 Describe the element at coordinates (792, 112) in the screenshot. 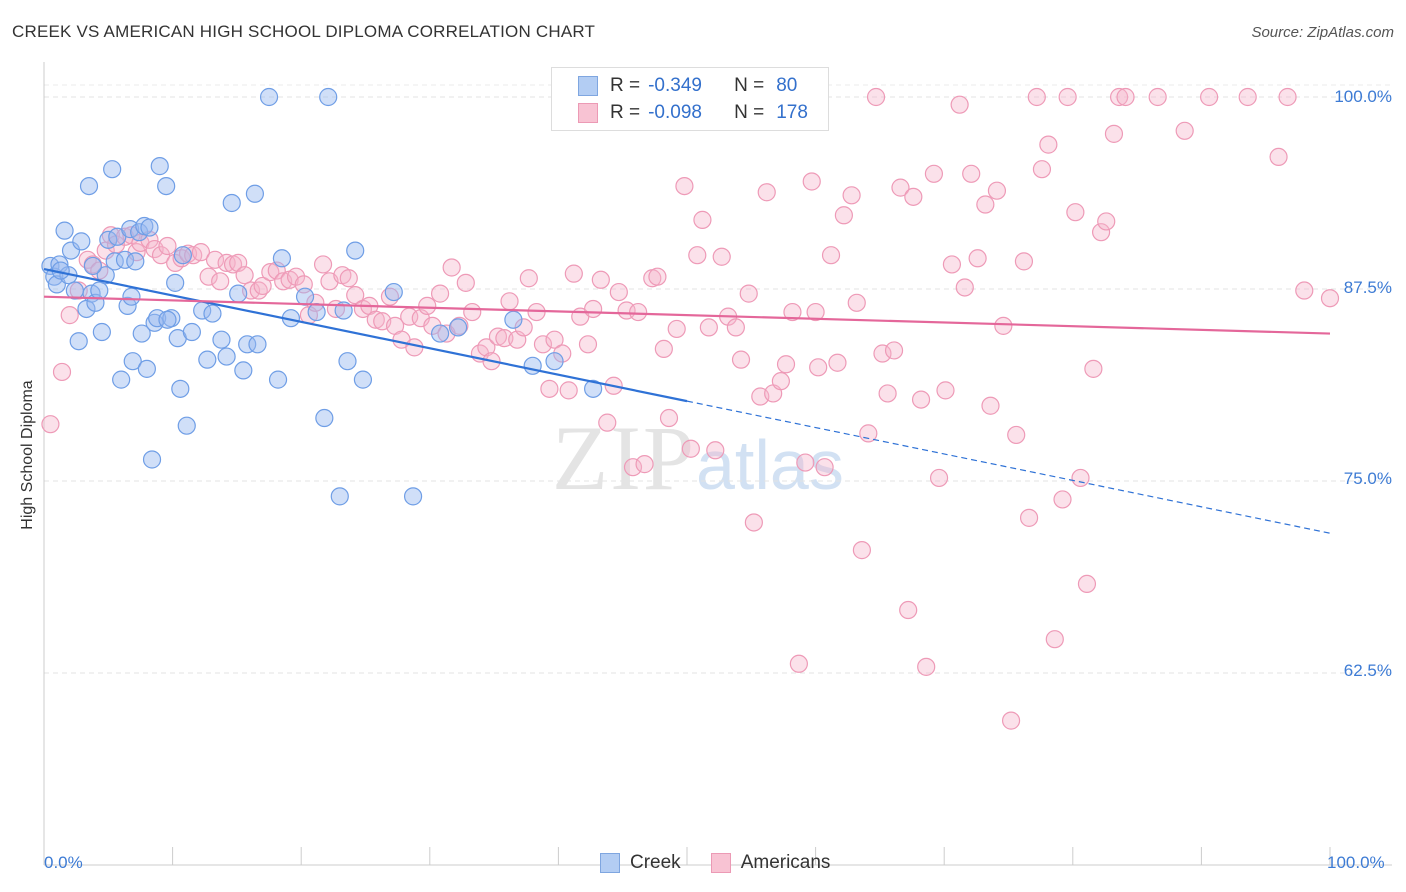

I see `americans-n-value: 178` at that location.